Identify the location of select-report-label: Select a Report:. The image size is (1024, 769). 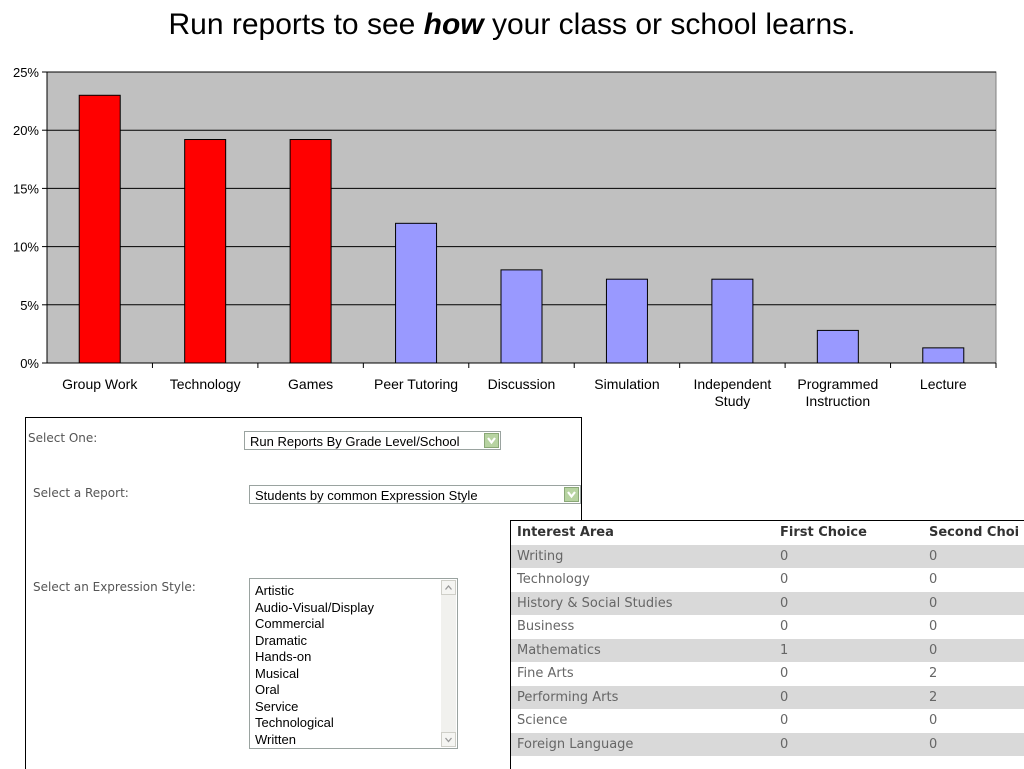
(81, 493).